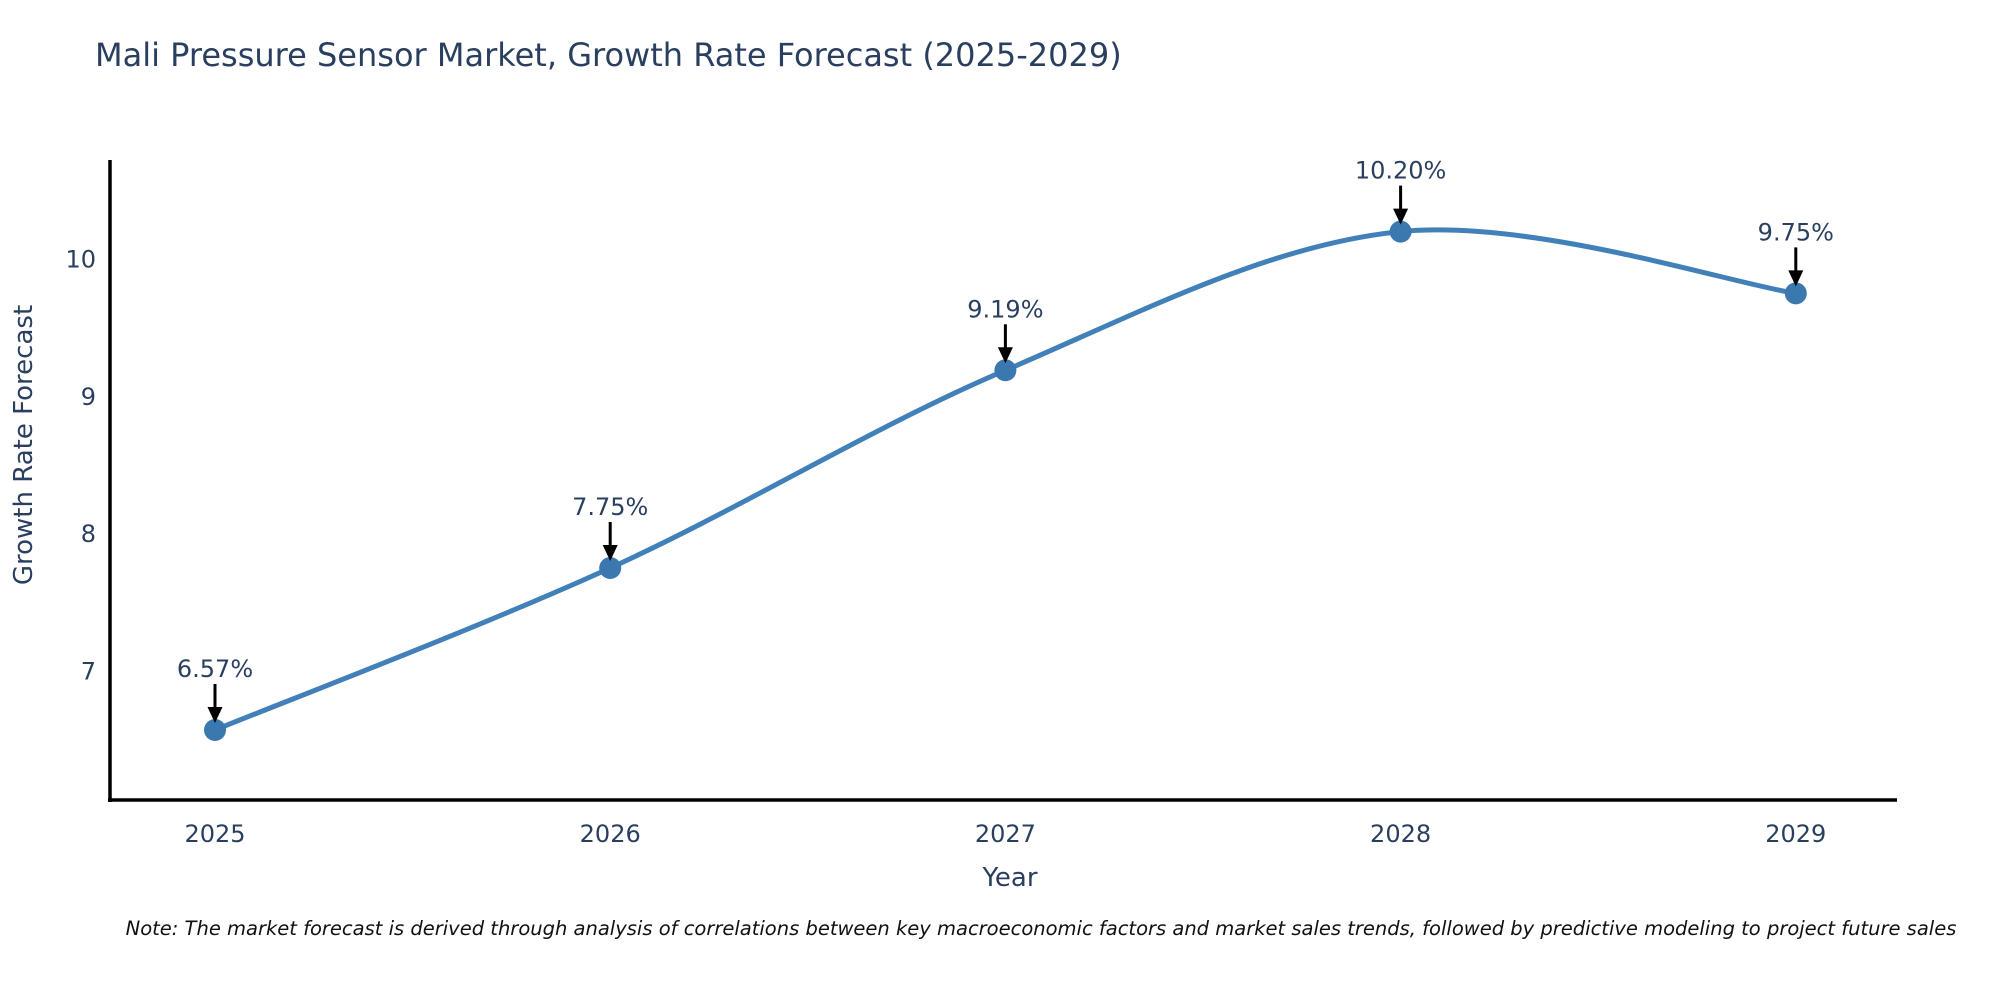  I want to click on x-tick-label: 2029, so click(1795, 834).